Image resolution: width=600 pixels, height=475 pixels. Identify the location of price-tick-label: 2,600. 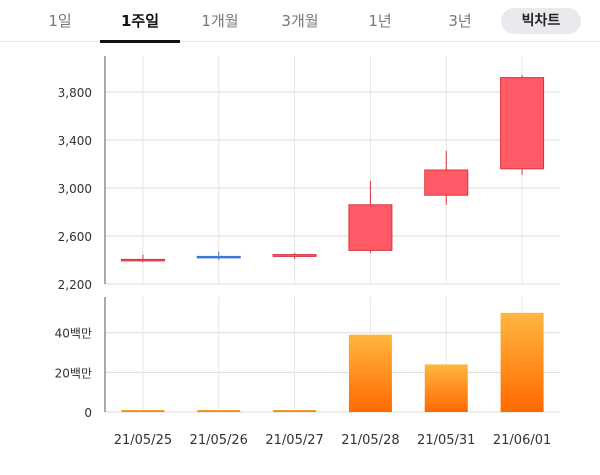
(75, 237).